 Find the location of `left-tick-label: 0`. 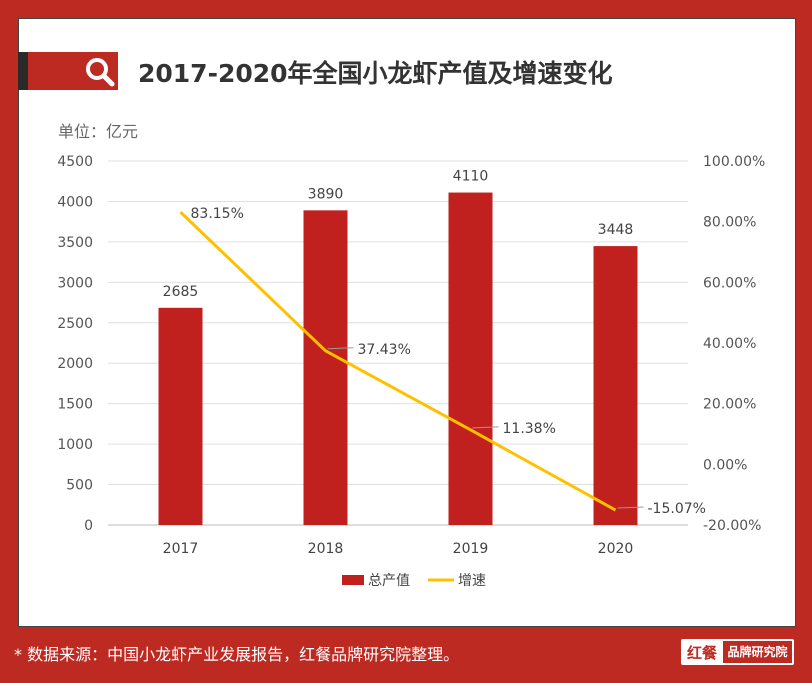

left-tick-label: 0 is located at coordinates (88, 526).